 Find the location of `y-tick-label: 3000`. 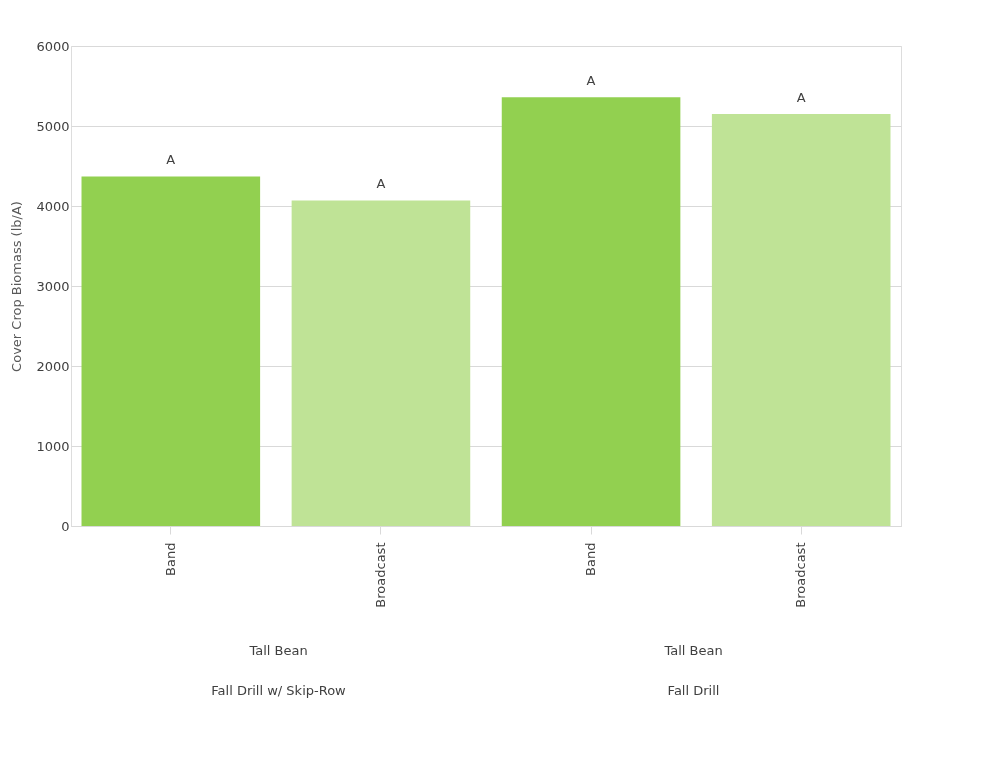

y-tick-label: 3000 is located at coordinates (53, 286).